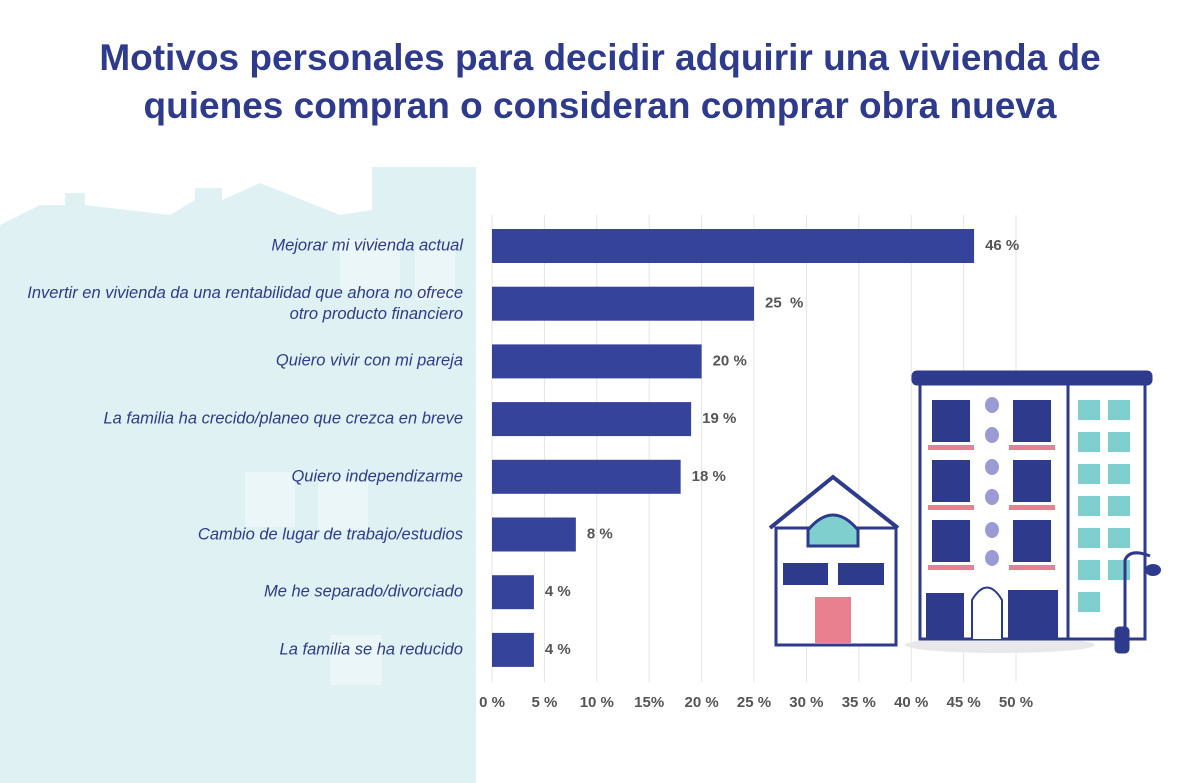 Image resolution: width=1200 pixels, height=783 pixels. I want to click on x-tick-label: 10 %, so click(597, 702).